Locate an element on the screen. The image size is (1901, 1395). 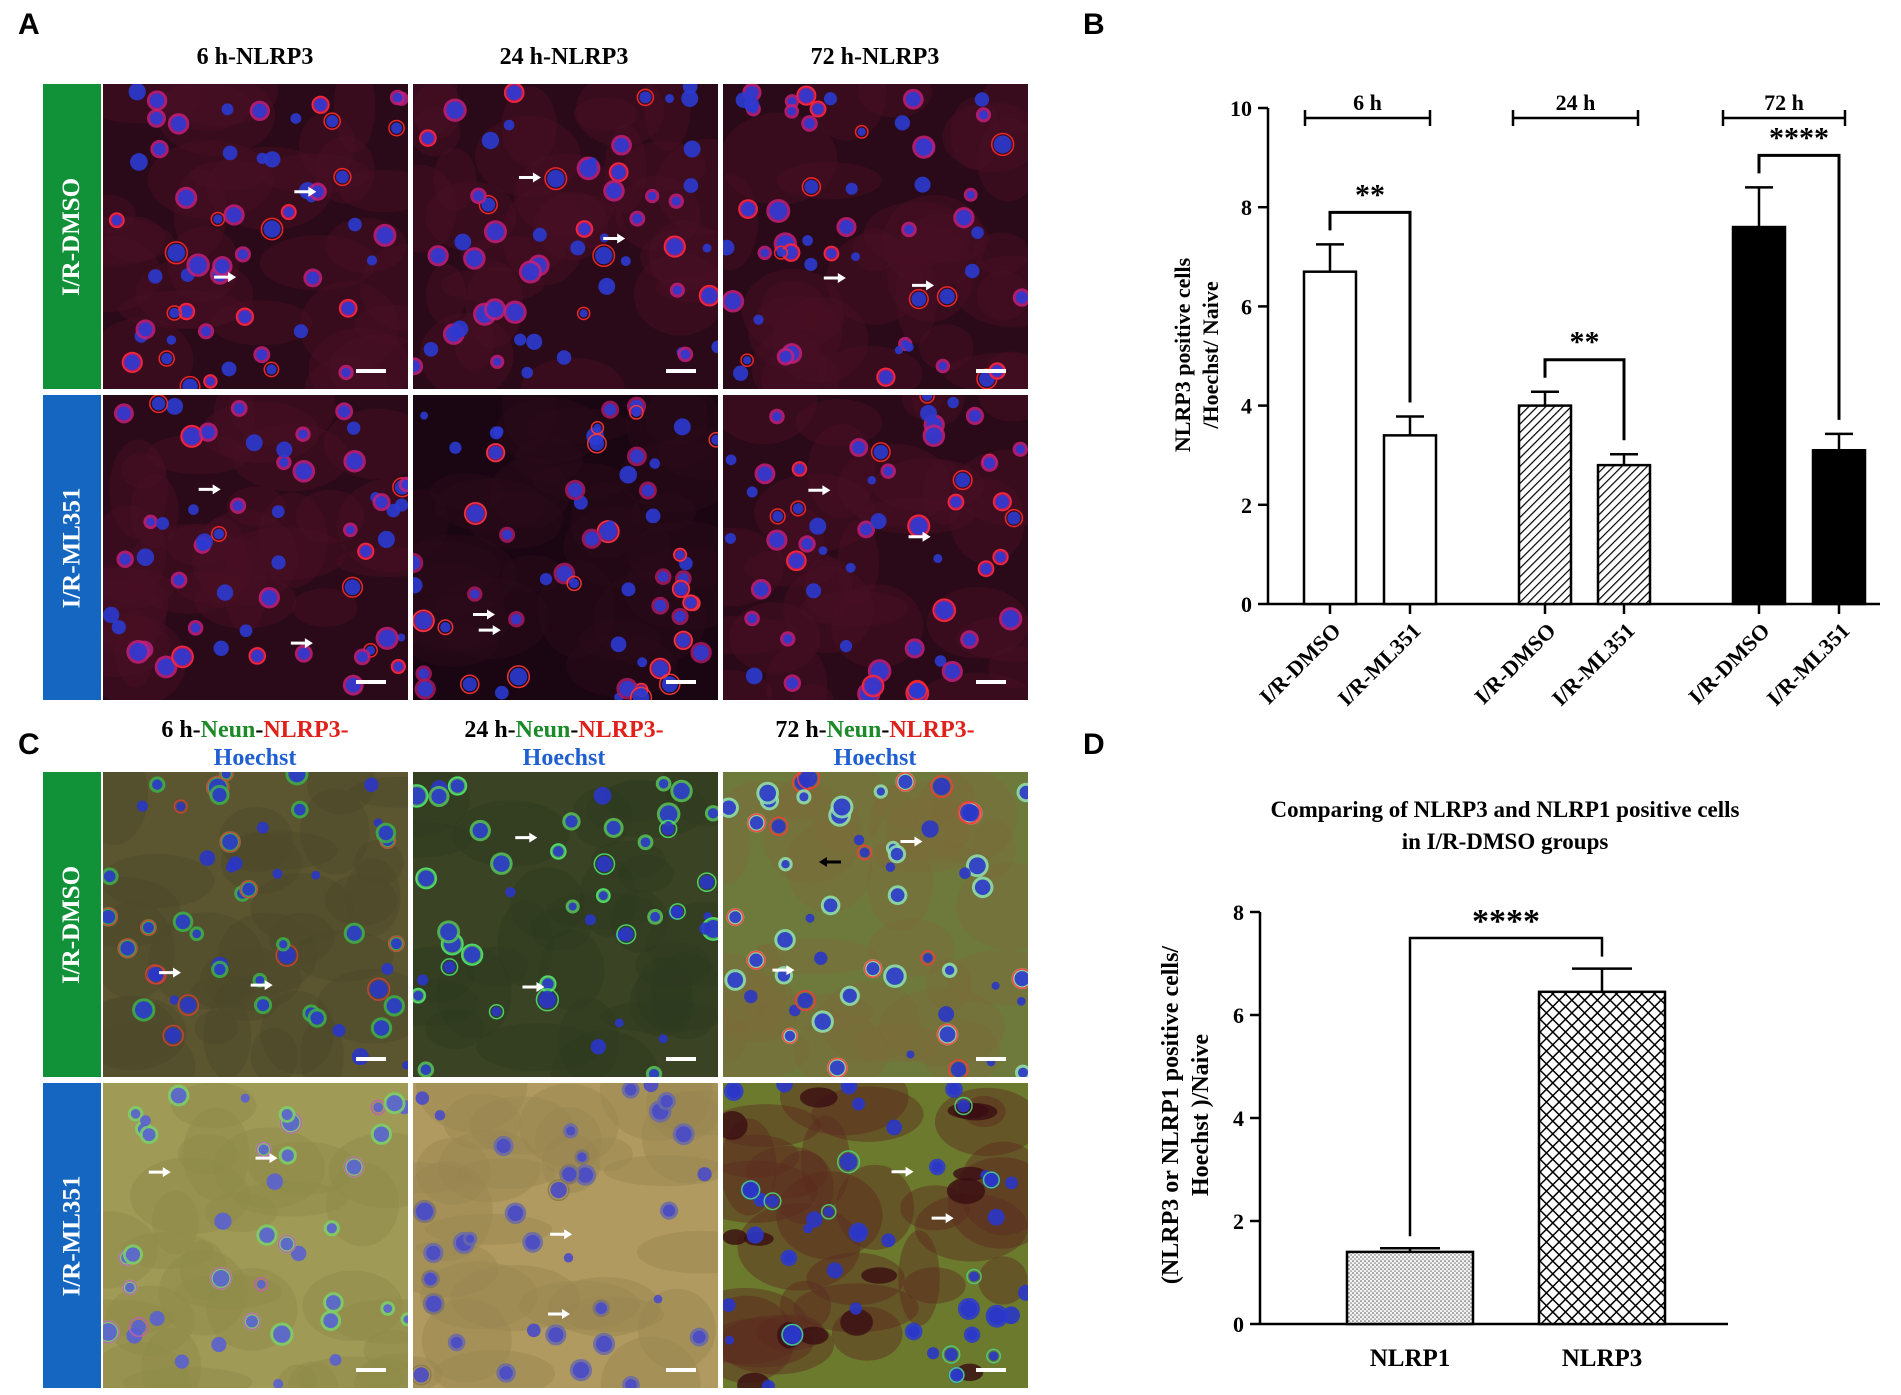
panel-c-row-label-dmso: I/R-DMSO is located at coordinates (72, 924).